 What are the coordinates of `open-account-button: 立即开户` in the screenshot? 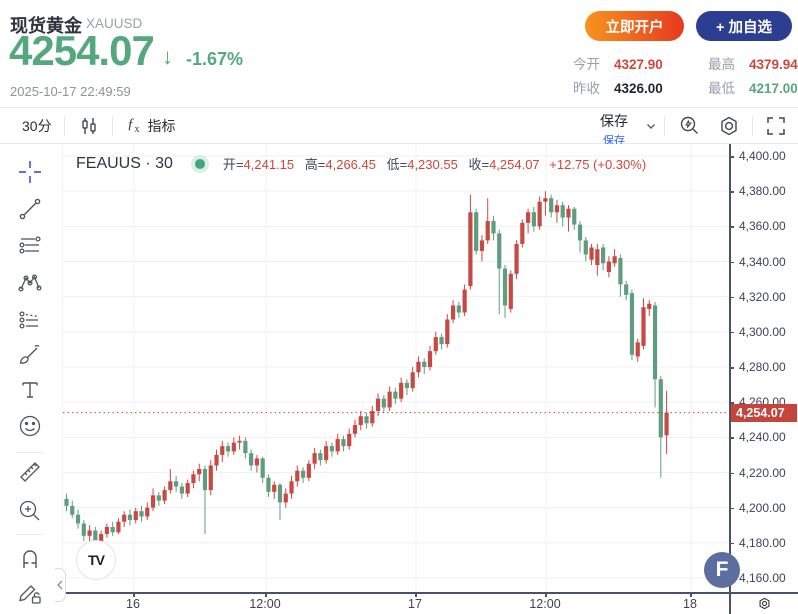 It's located at (634, 26).